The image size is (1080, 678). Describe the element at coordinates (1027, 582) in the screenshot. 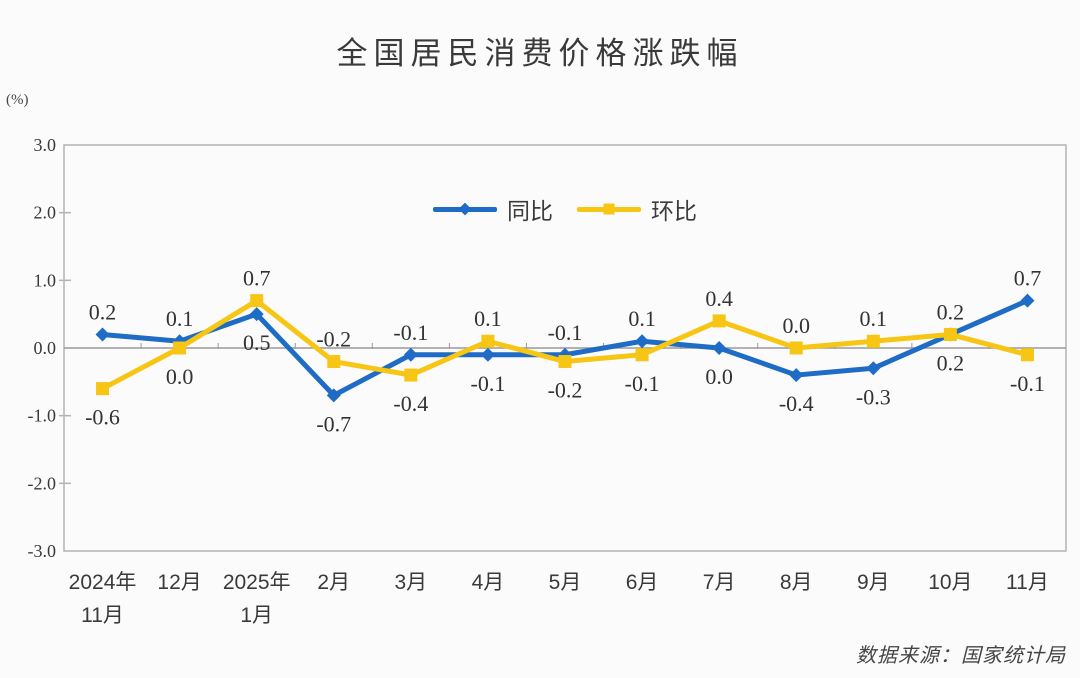

I see `x-axis-label: 11月` at that location.